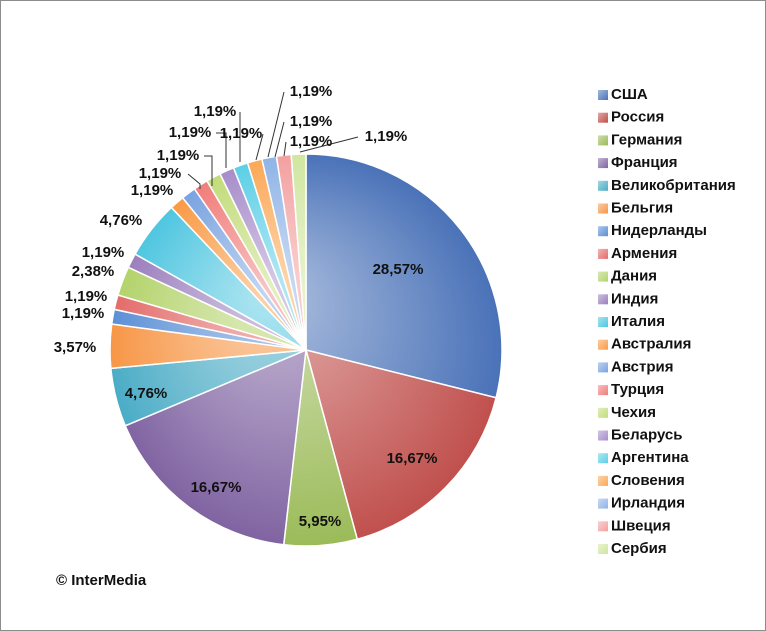  I want to click on legend-label: Дания, so click(634, 276).